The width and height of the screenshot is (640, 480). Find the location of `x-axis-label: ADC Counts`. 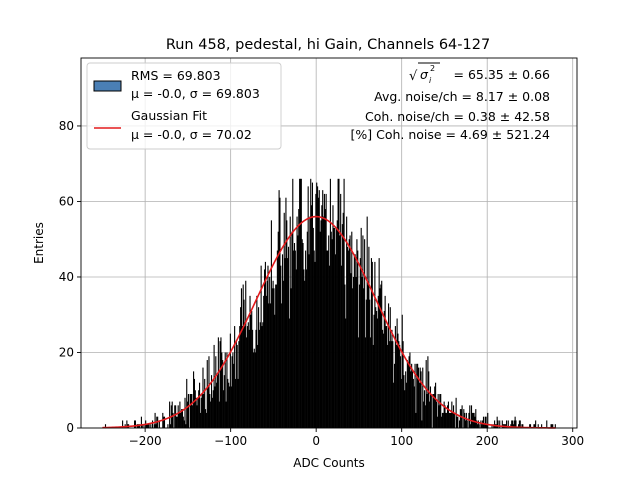

x-axis-label: ADC Counts is located at coordinates (329, 463).